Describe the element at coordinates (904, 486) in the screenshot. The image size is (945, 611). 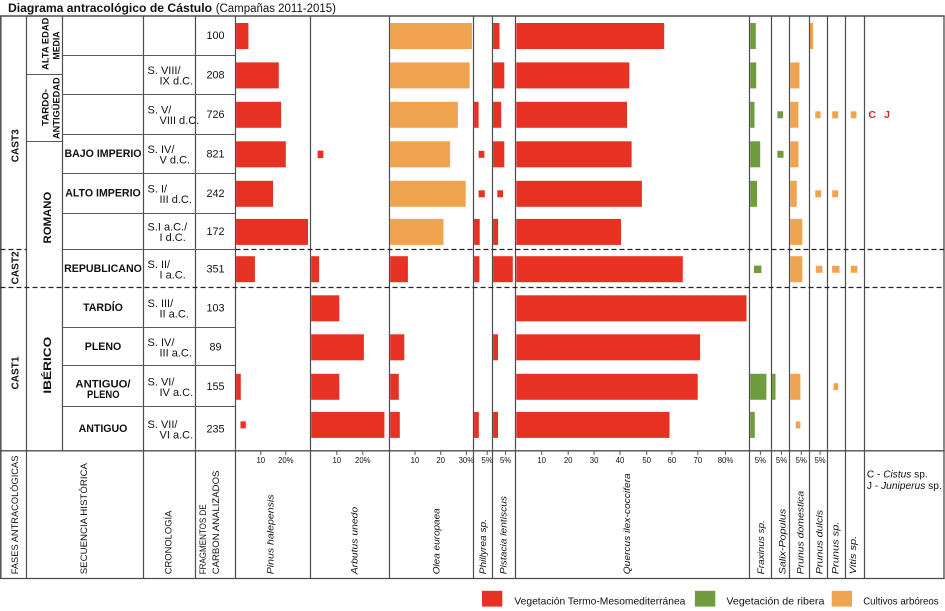
I see `svg-text: J - Juniperus sp.` at that location.